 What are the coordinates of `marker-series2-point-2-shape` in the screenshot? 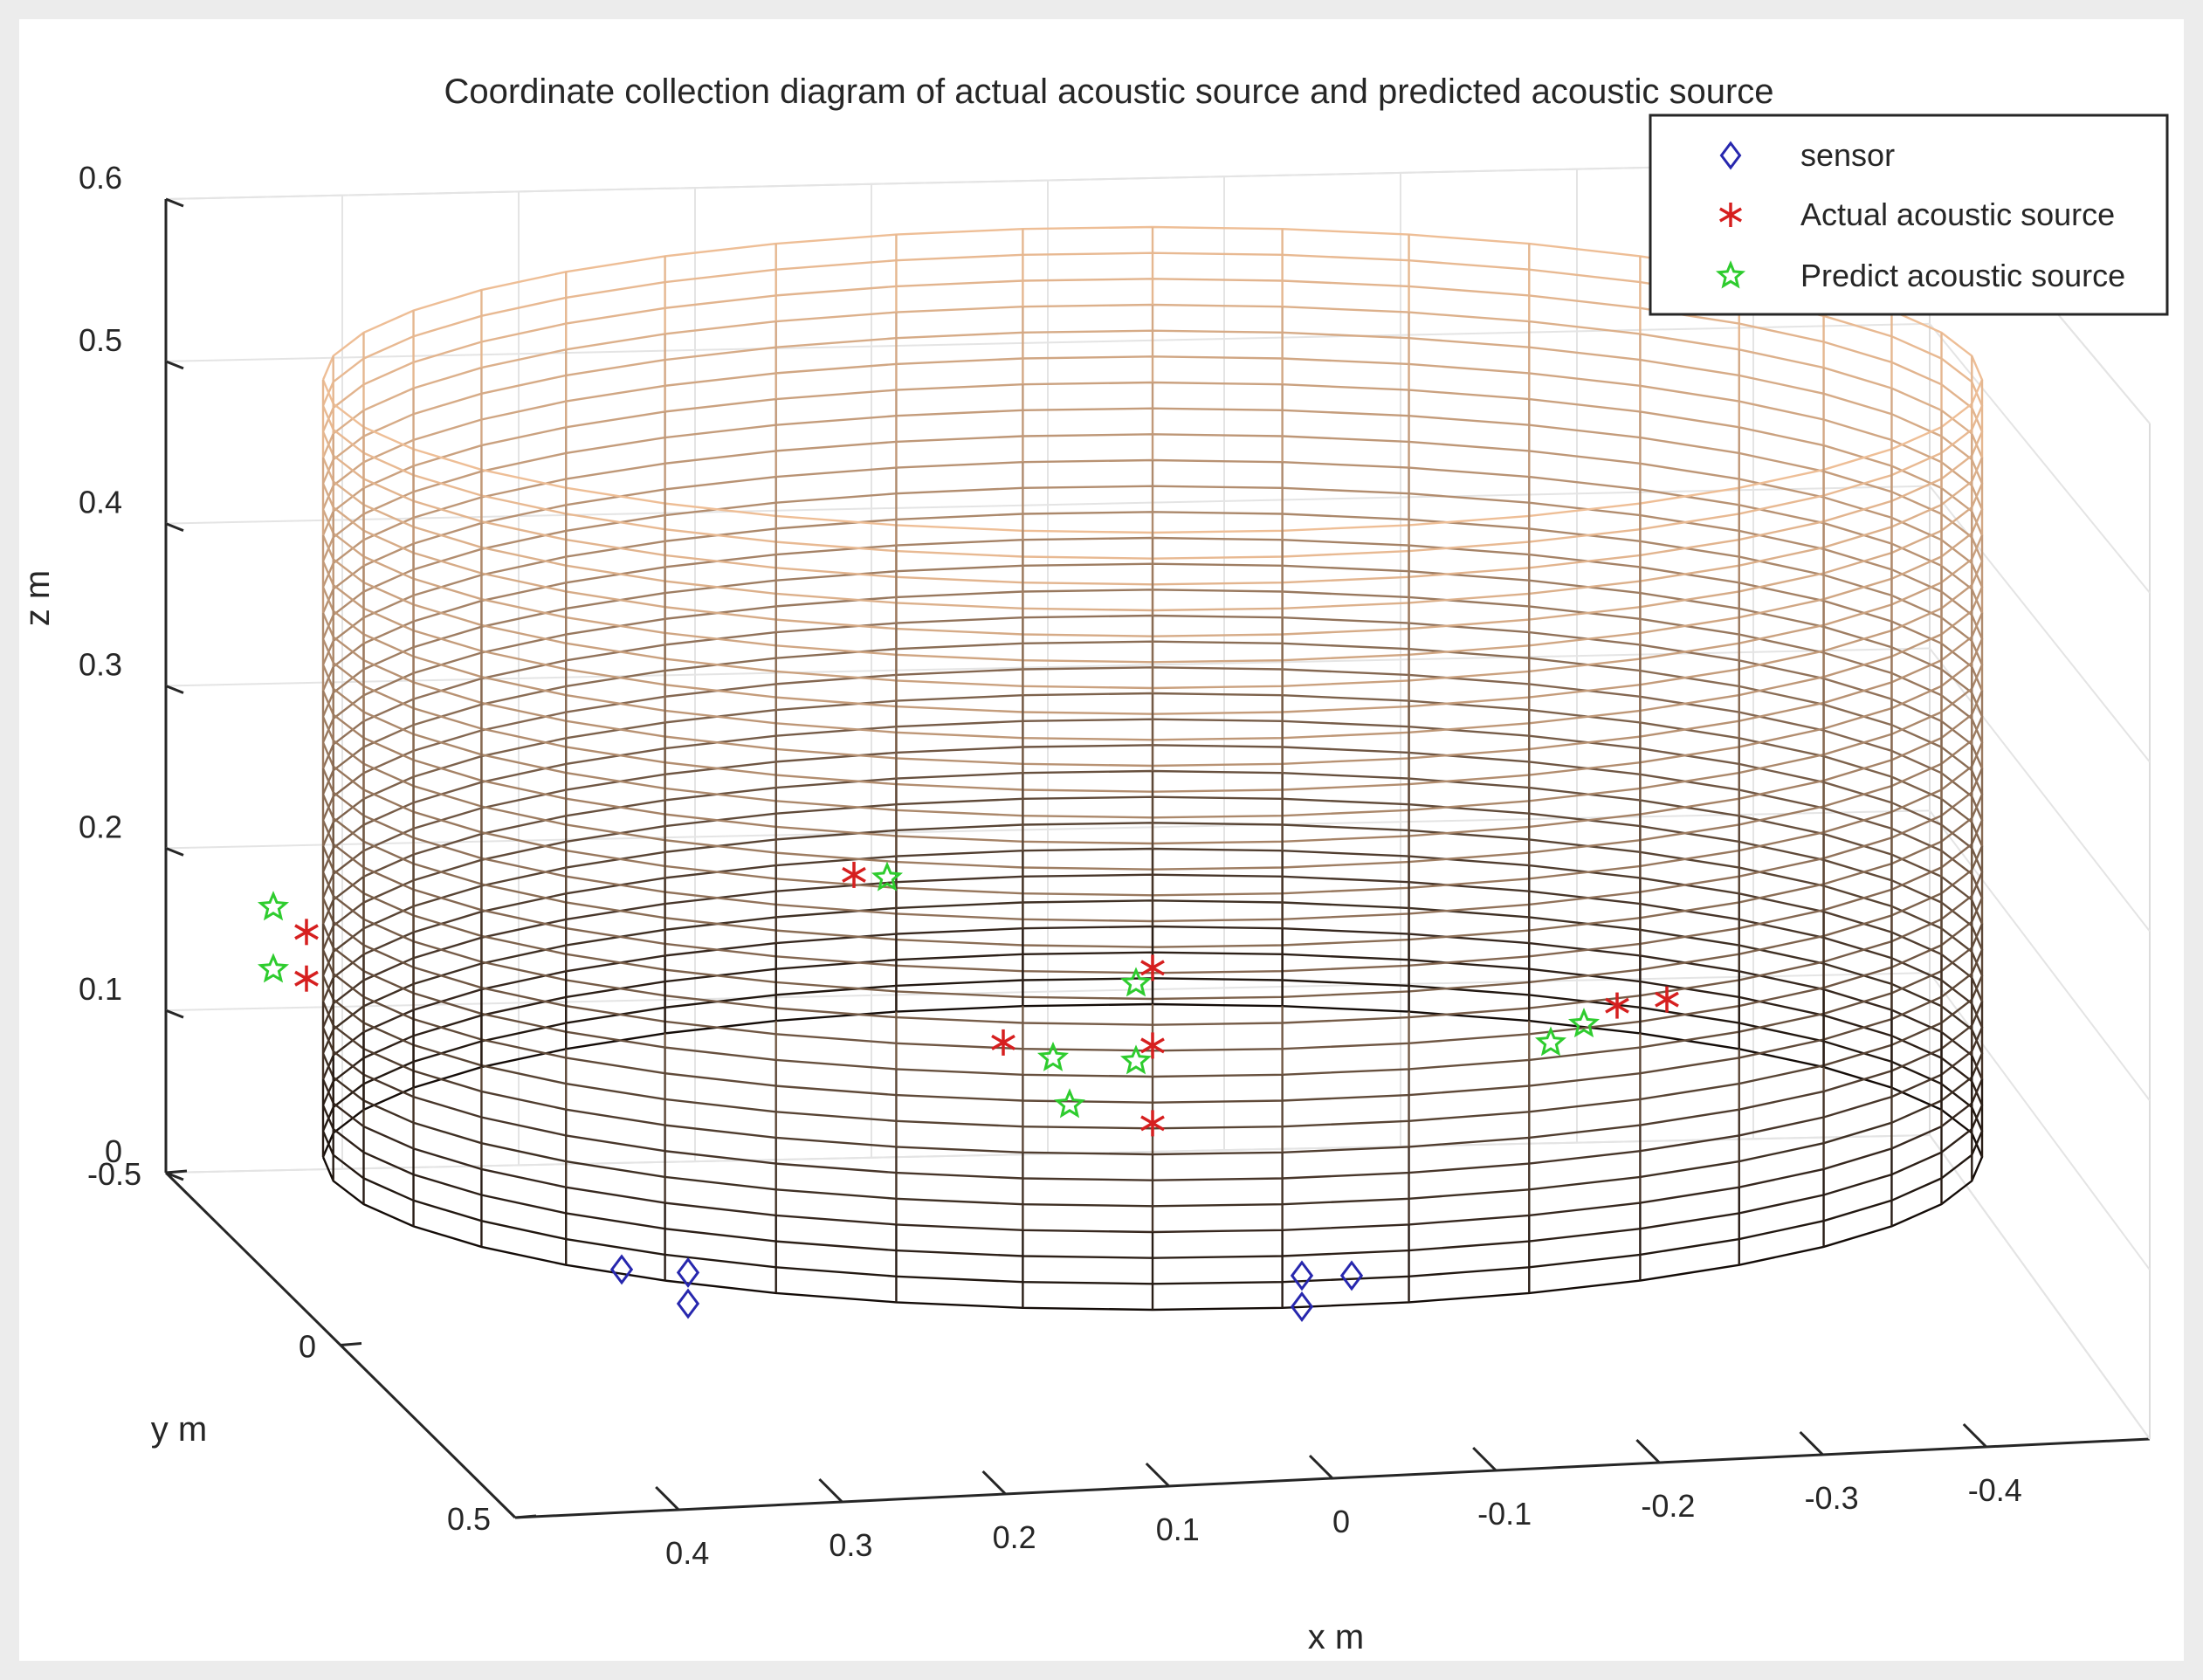 It's located at (887, 876).